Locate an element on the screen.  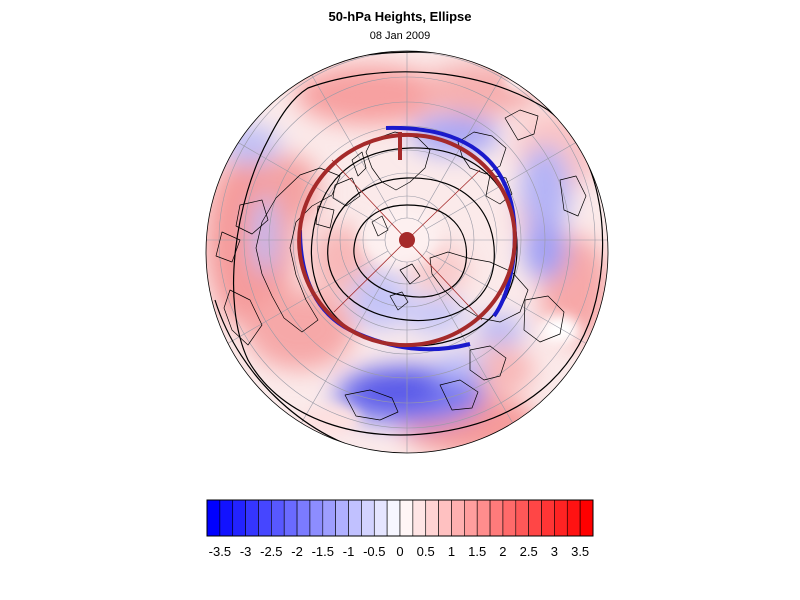
colorbar-tick-label: 2.5 is located at coordinates (528, 551).